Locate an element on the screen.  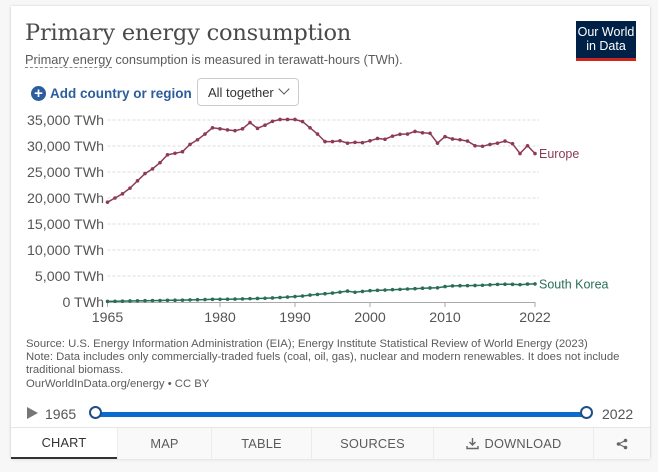
tab-sources: SOURCES is located at coordinates (372, 443).